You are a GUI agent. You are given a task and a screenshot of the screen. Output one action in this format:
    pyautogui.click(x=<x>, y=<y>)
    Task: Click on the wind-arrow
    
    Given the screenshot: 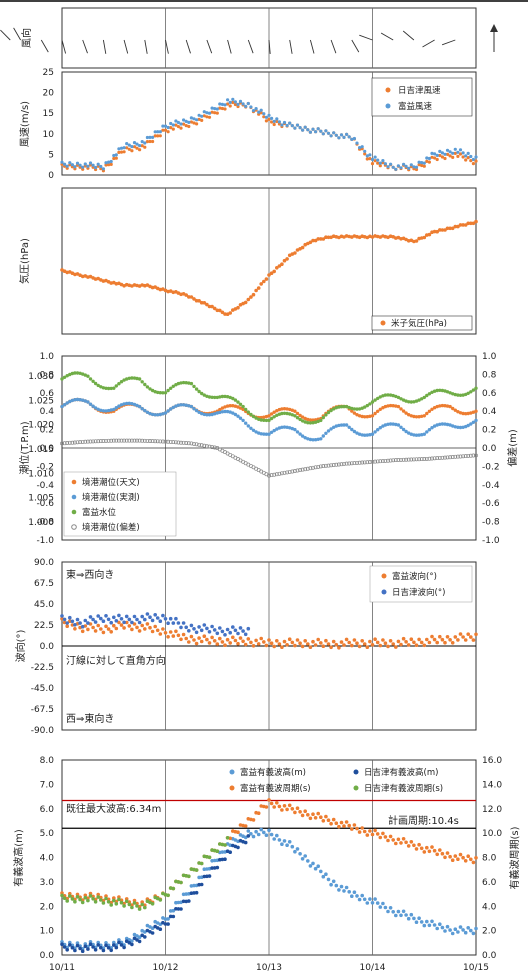 What is the action you would take?
    pyautogui.click(x=291, y=46)
    